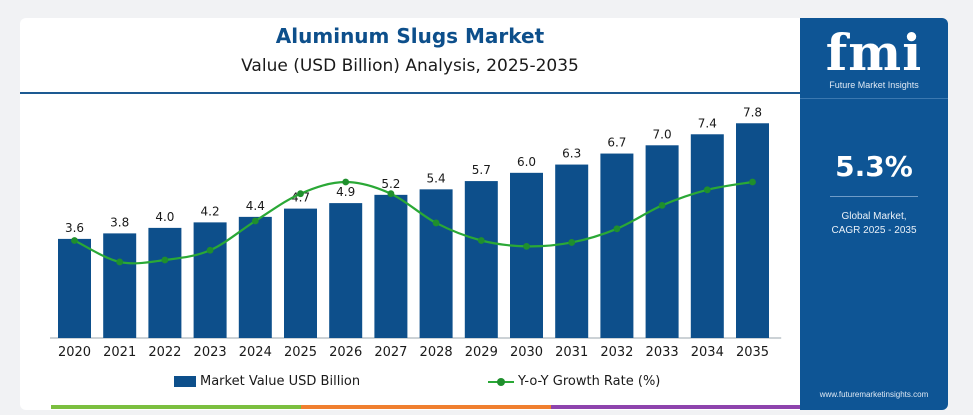 The width and height of the screenshot is (973, 415). What do you see at coordinates (300, 273) in the screenshot?
I see `bar-2025` at bounding box center [300, 273].